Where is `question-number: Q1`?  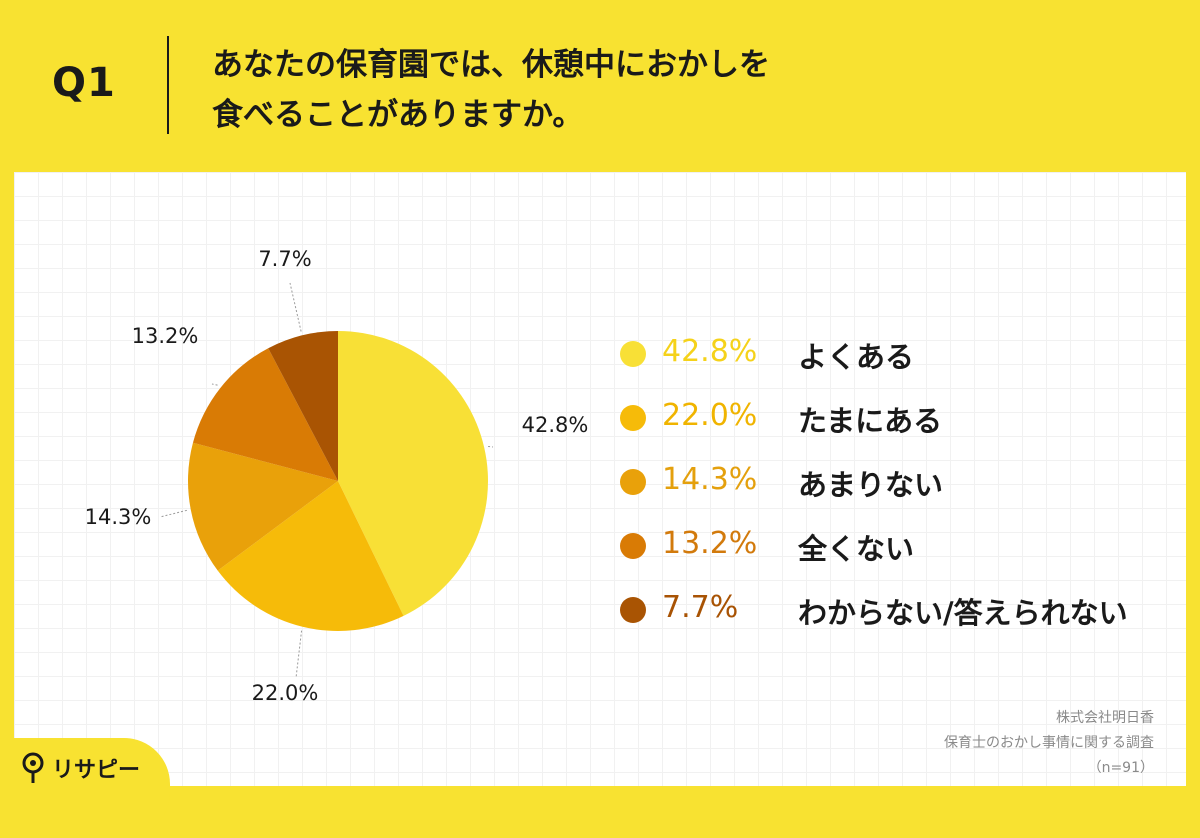
question-number: Q1 is located at coordinates (84, 83).